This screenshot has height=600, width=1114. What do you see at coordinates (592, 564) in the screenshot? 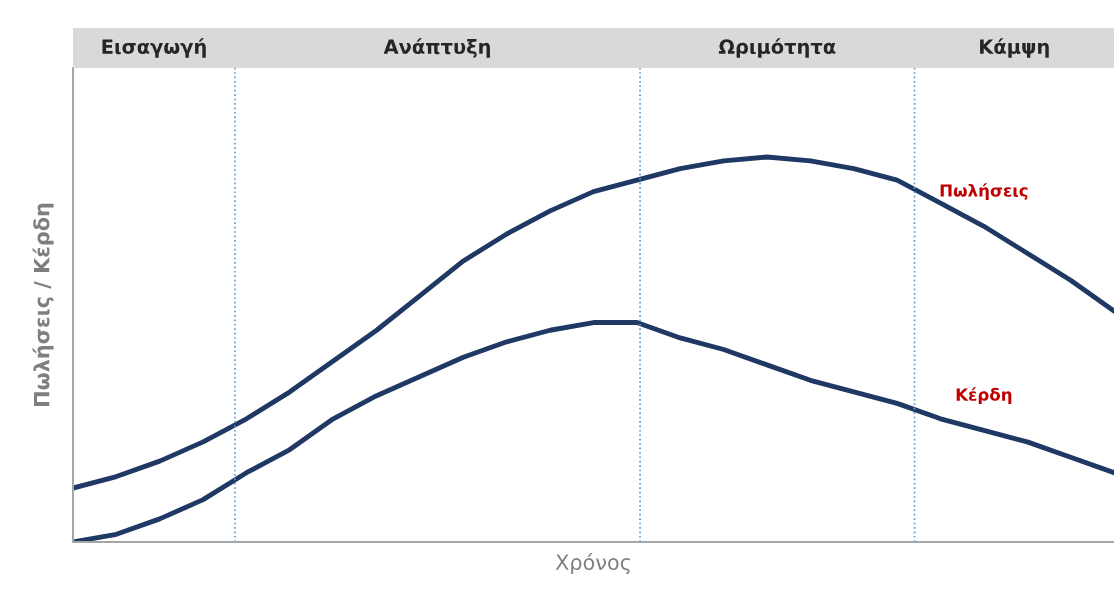
I see `x-axis-title: Χρόνος` at bounding box center [592, 564].